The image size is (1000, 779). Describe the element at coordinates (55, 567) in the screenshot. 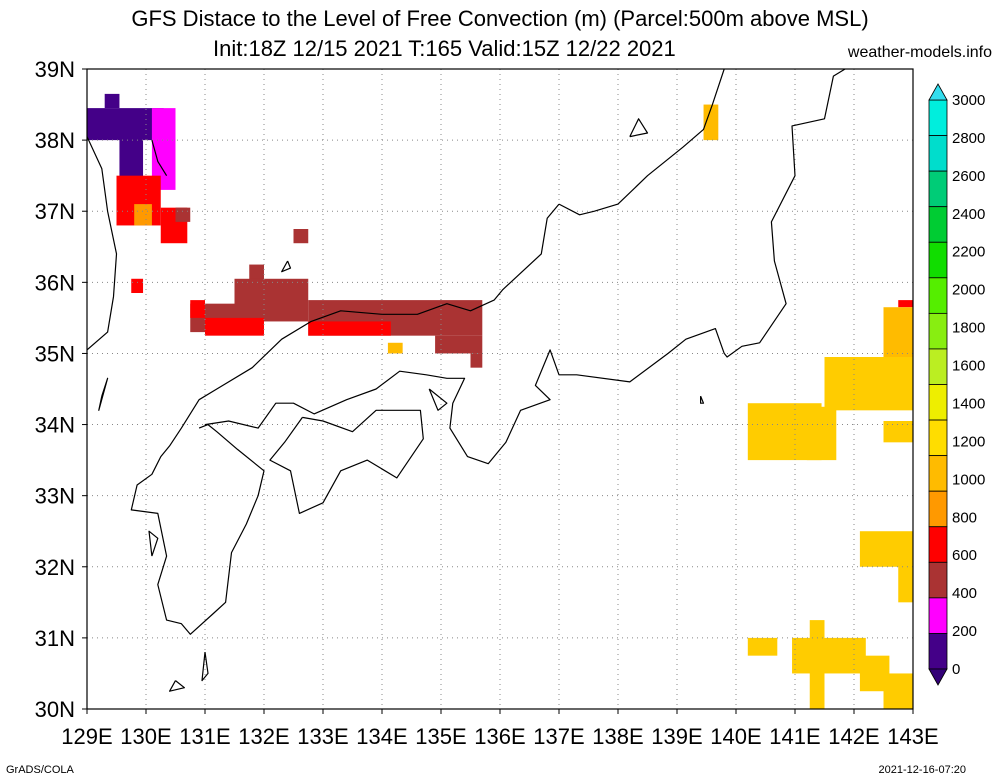

I see `lat-tick-label: 32N` at that location.